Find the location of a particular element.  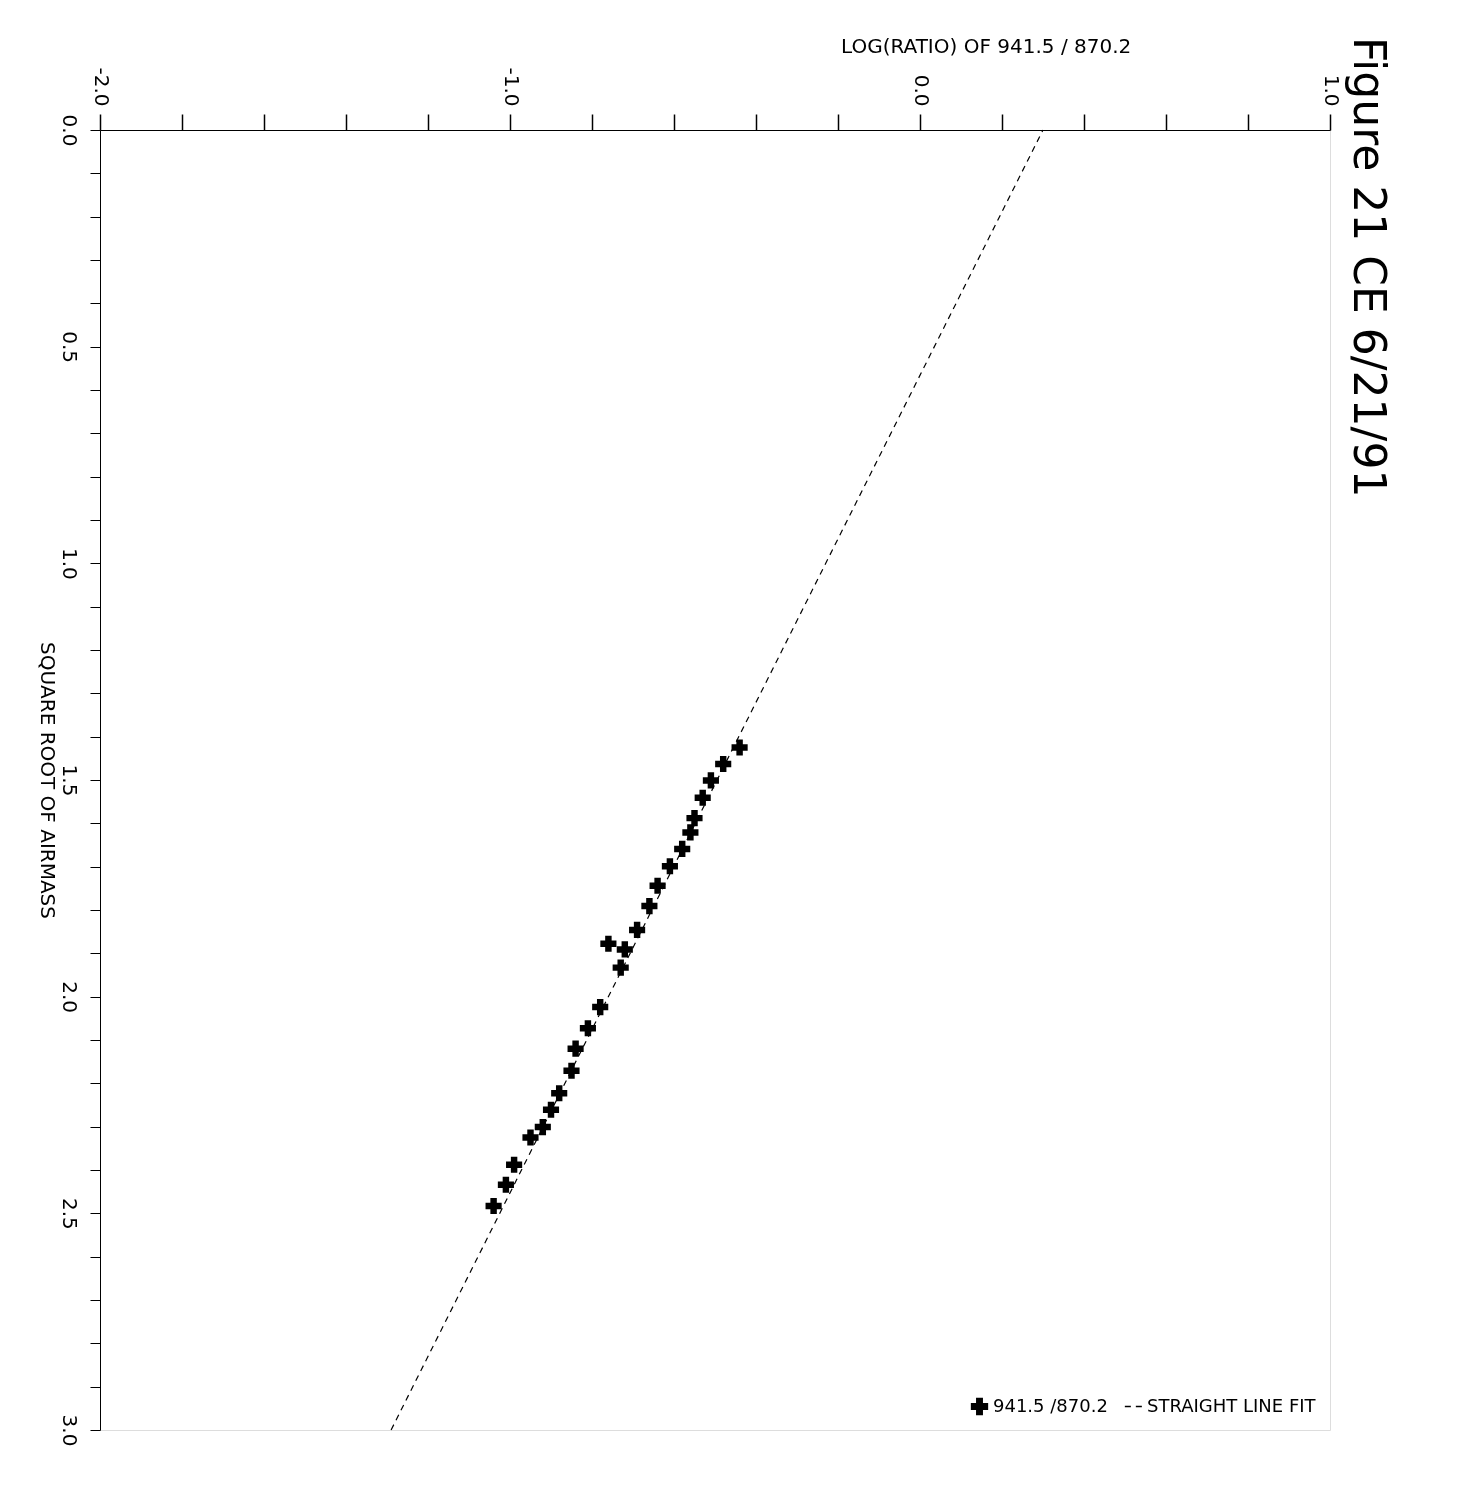

y-tick-label: 0.5 is located at coordinates (69, 347).